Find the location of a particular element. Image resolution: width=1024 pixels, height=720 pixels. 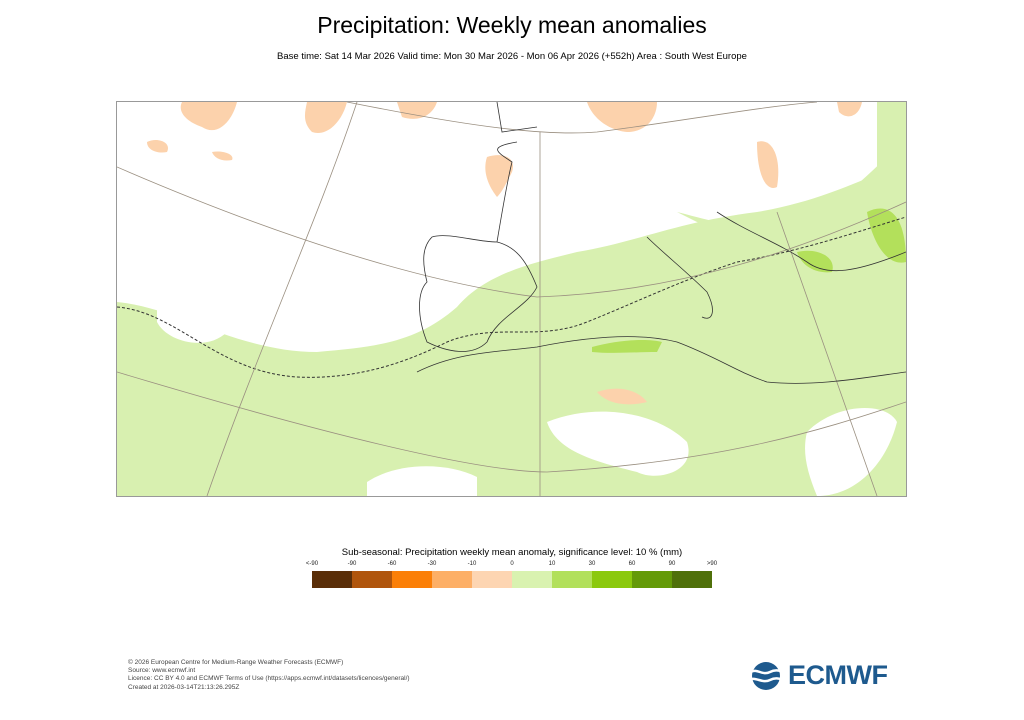

legend-label: -60 is located at coordinates (392, 564).